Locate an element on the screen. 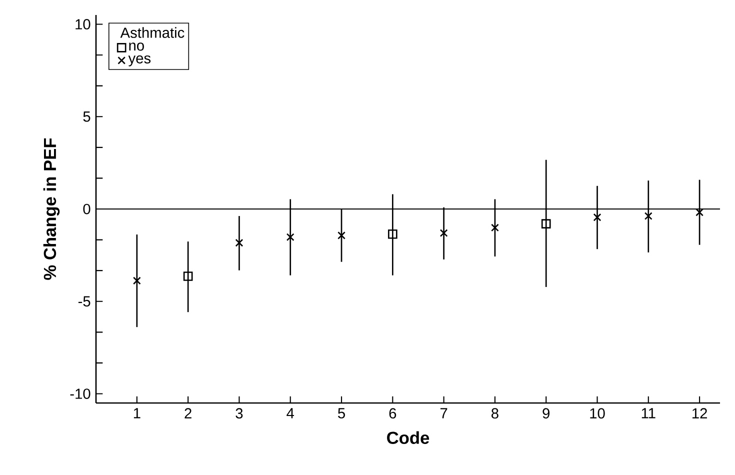 Image resolution: width=735 pixels, height=475 pixels. x-tick-label: 10 is located at coordinates (597, 413).